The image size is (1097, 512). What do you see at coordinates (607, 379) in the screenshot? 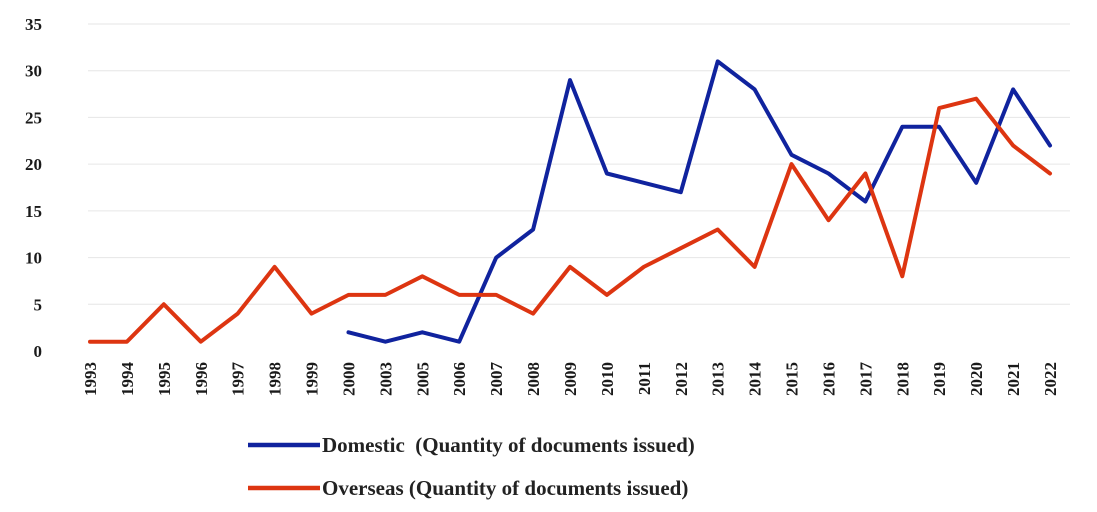
I see `x-tick-label: 2010` at bounding box center [607, 379].